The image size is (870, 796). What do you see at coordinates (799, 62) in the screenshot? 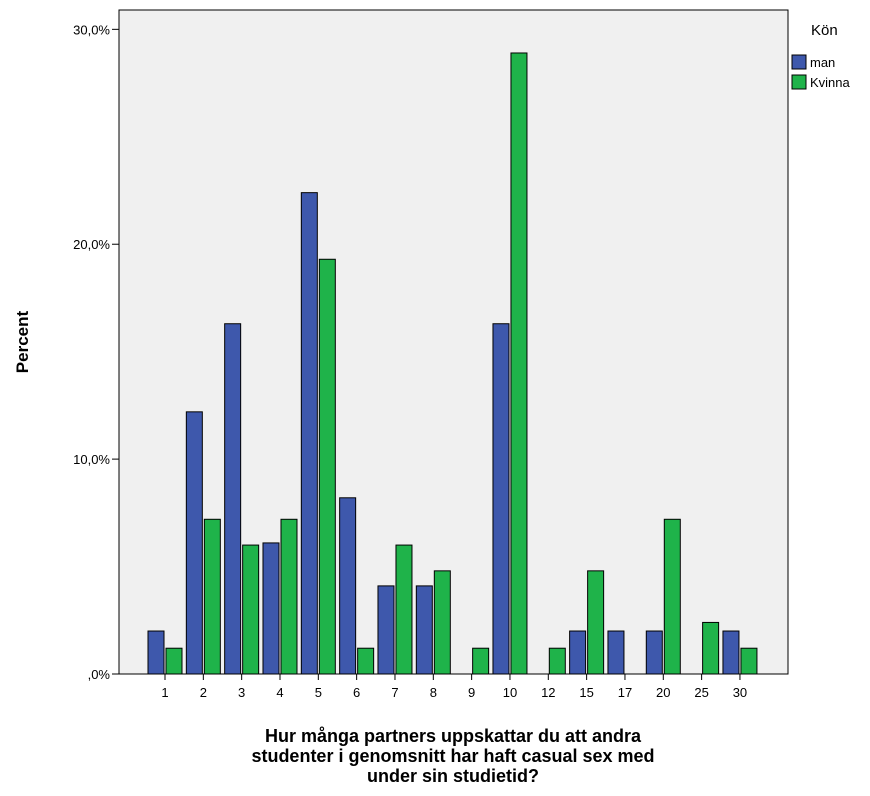
I see `legend-swatch-man` at bounding box center [799, 62].